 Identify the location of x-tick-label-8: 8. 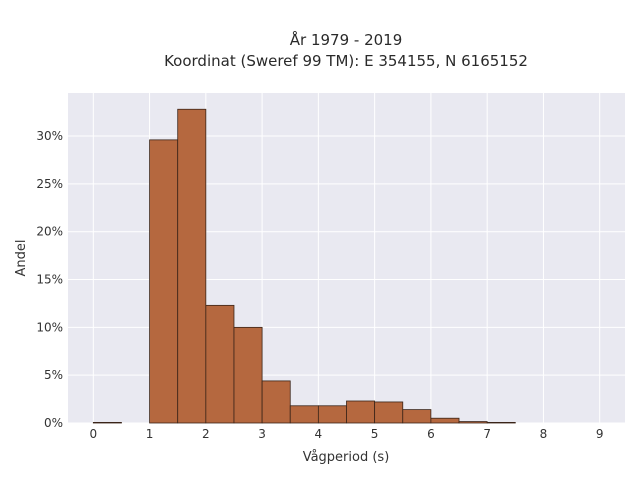
(544, 434).